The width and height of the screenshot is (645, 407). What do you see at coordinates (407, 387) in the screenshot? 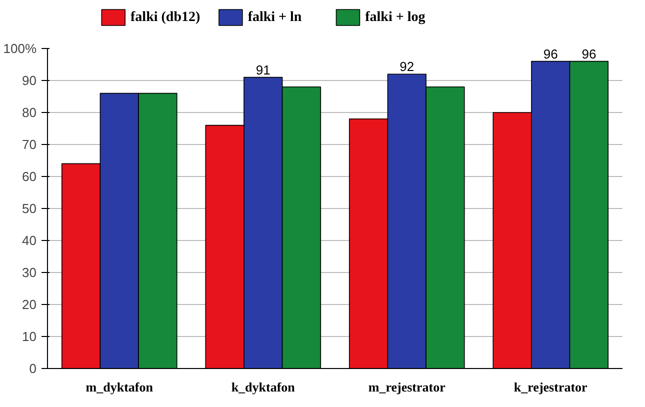
I see `x-tick-label: m_rejestrator` at bounding box center [407, 387].